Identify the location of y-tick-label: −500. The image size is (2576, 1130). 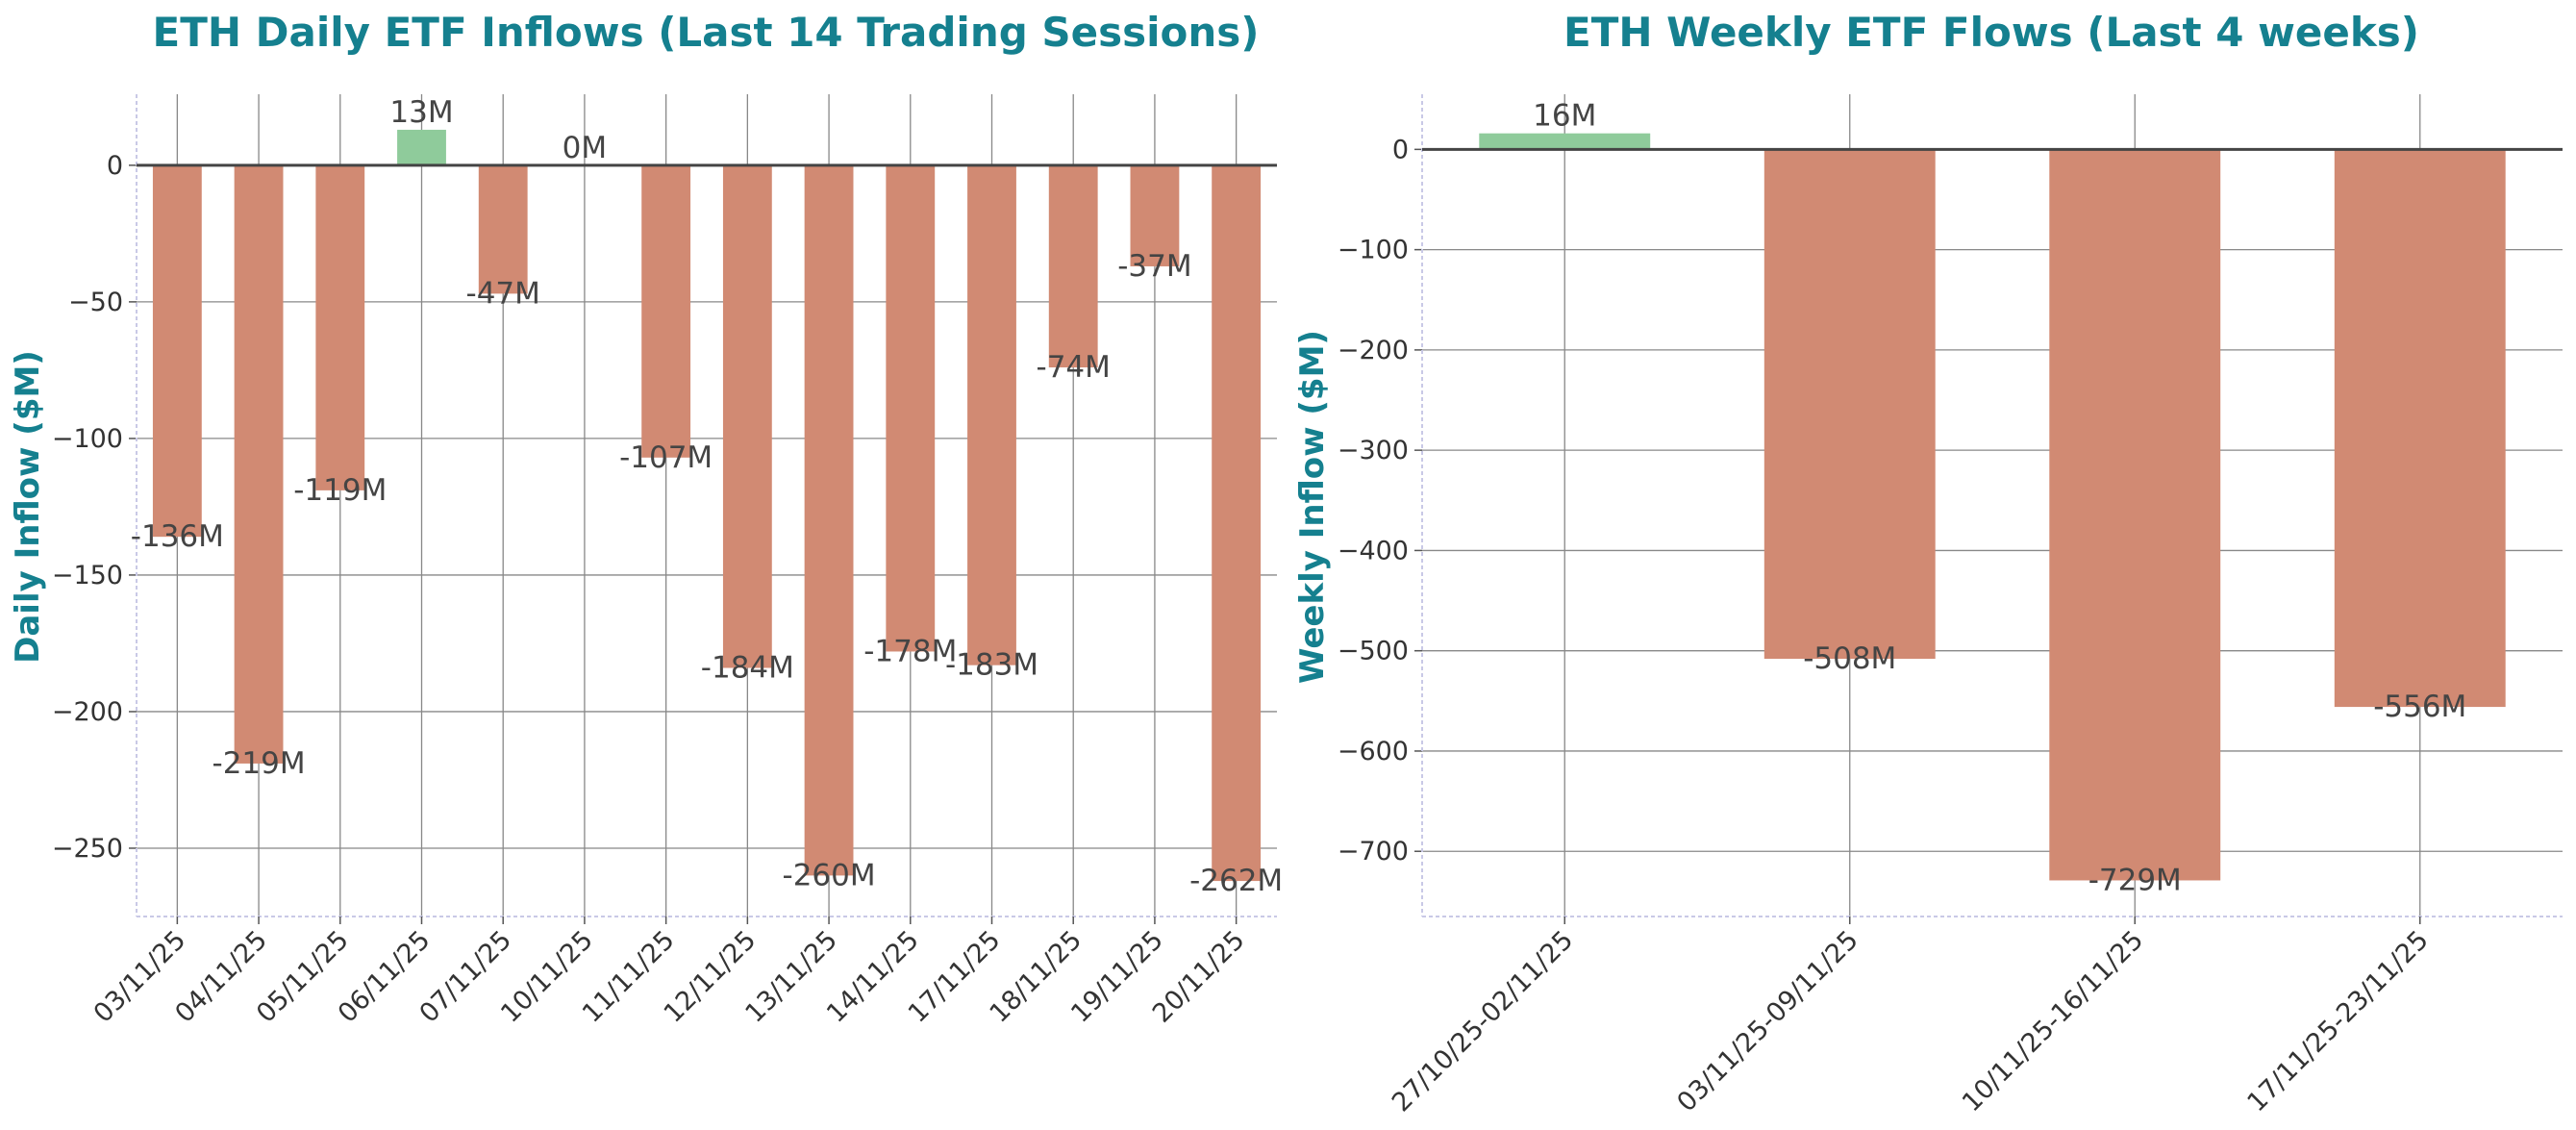
(1373, 651).